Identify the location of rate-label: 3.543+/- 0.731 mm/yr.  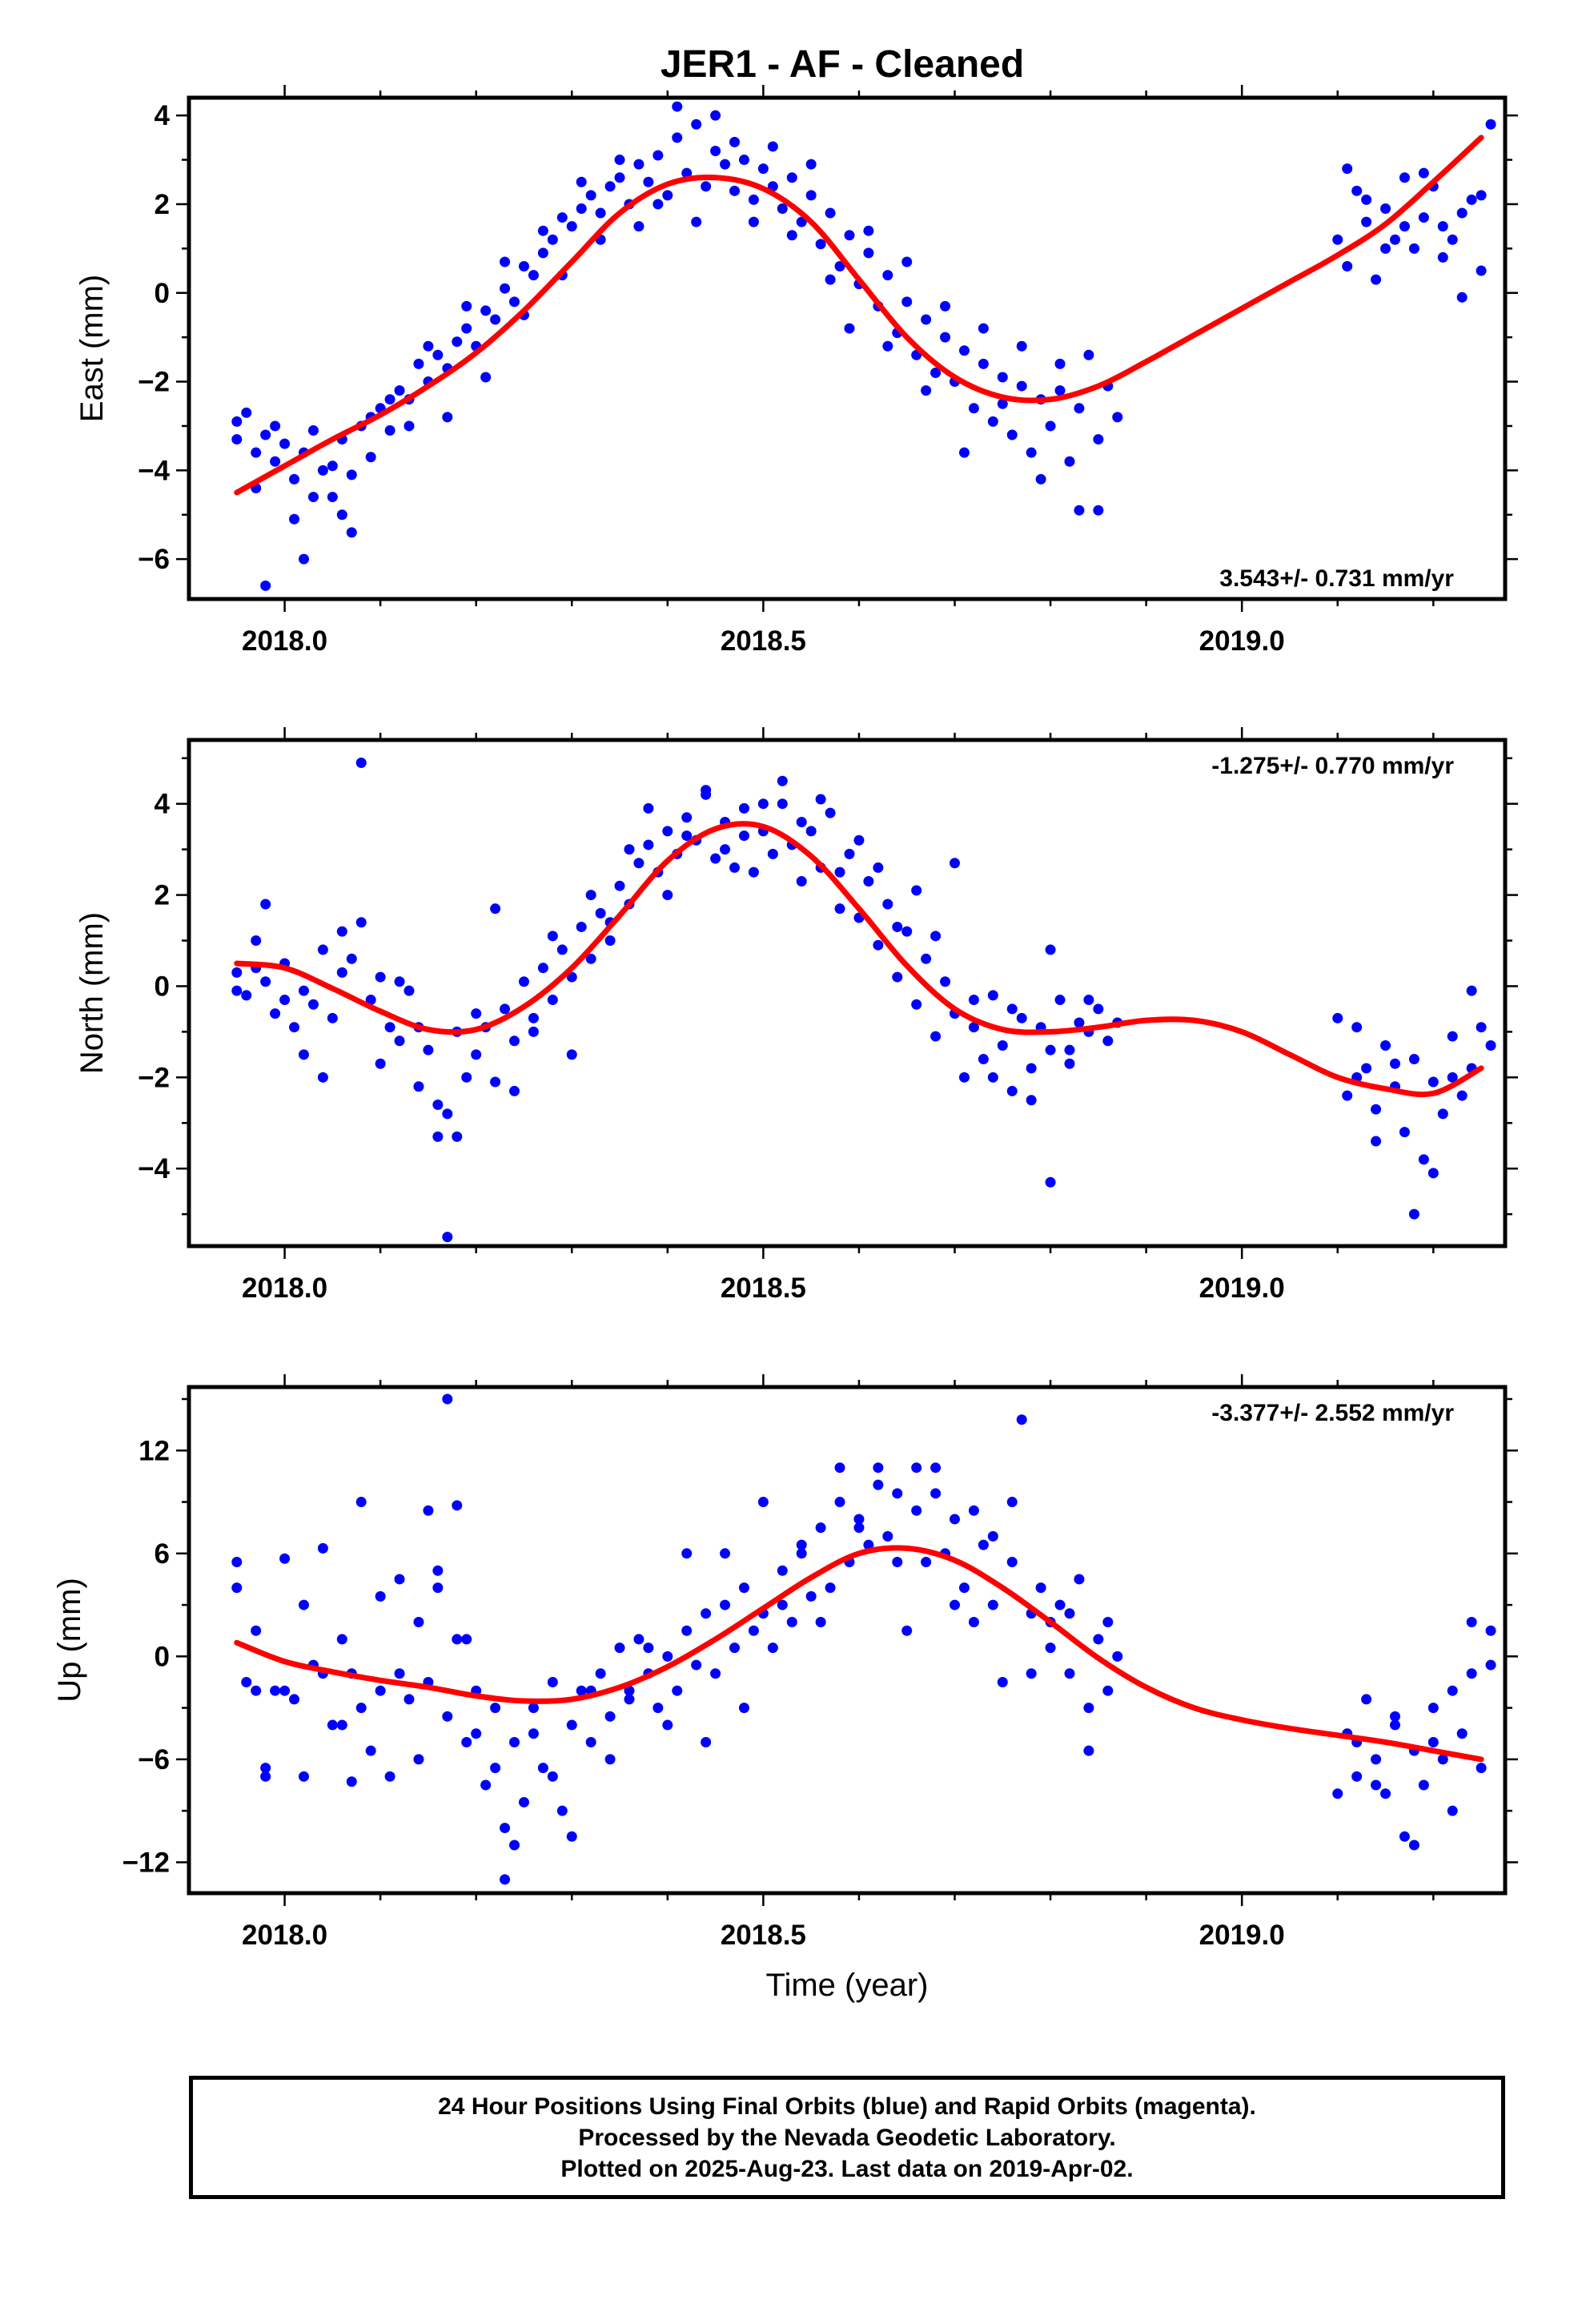
(1336, 578).